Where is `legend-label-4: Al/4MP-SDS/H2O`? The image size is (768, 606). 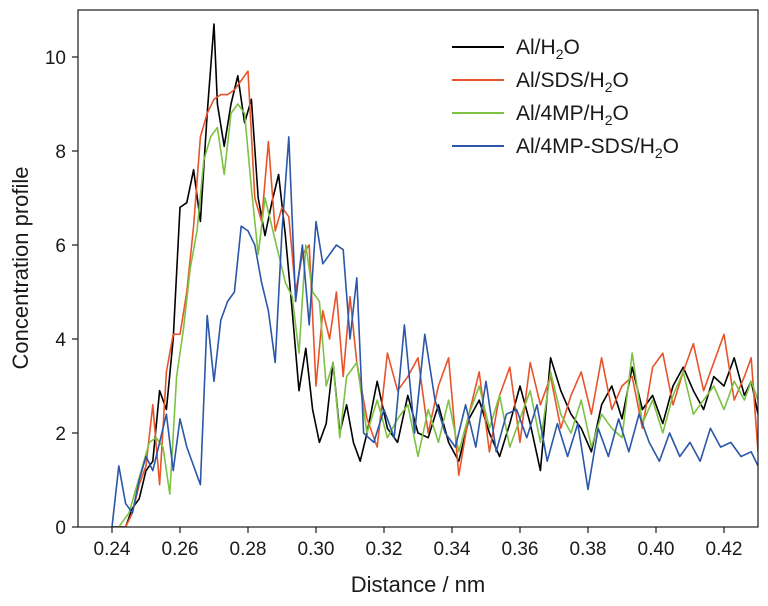
legend-label-4: Al/4MP-SDS/H2O is located at coordinates (597, 148).